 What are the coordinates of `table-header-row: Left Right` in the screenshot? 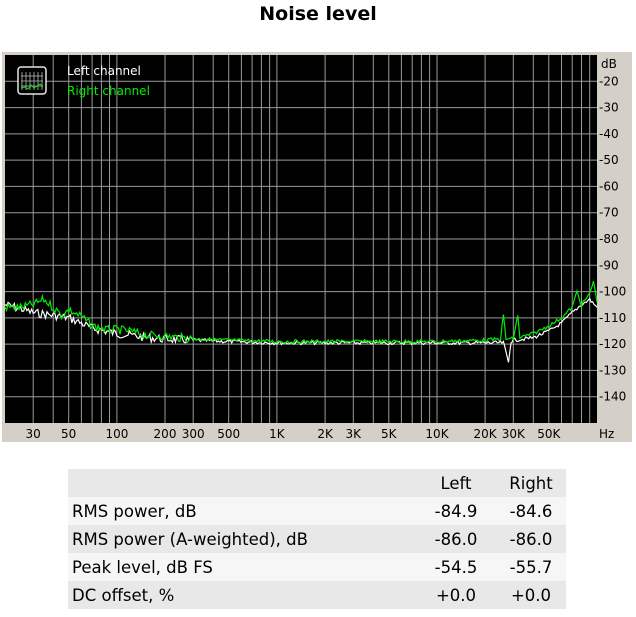 It's located at (317, 483).